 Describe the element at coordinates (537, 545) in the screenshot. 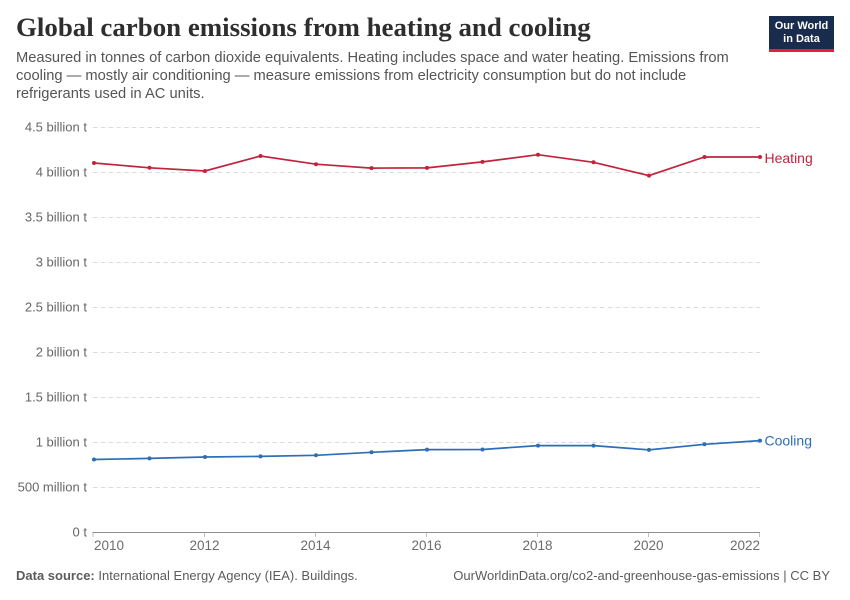

I see `svg-text: 2018` at that location.